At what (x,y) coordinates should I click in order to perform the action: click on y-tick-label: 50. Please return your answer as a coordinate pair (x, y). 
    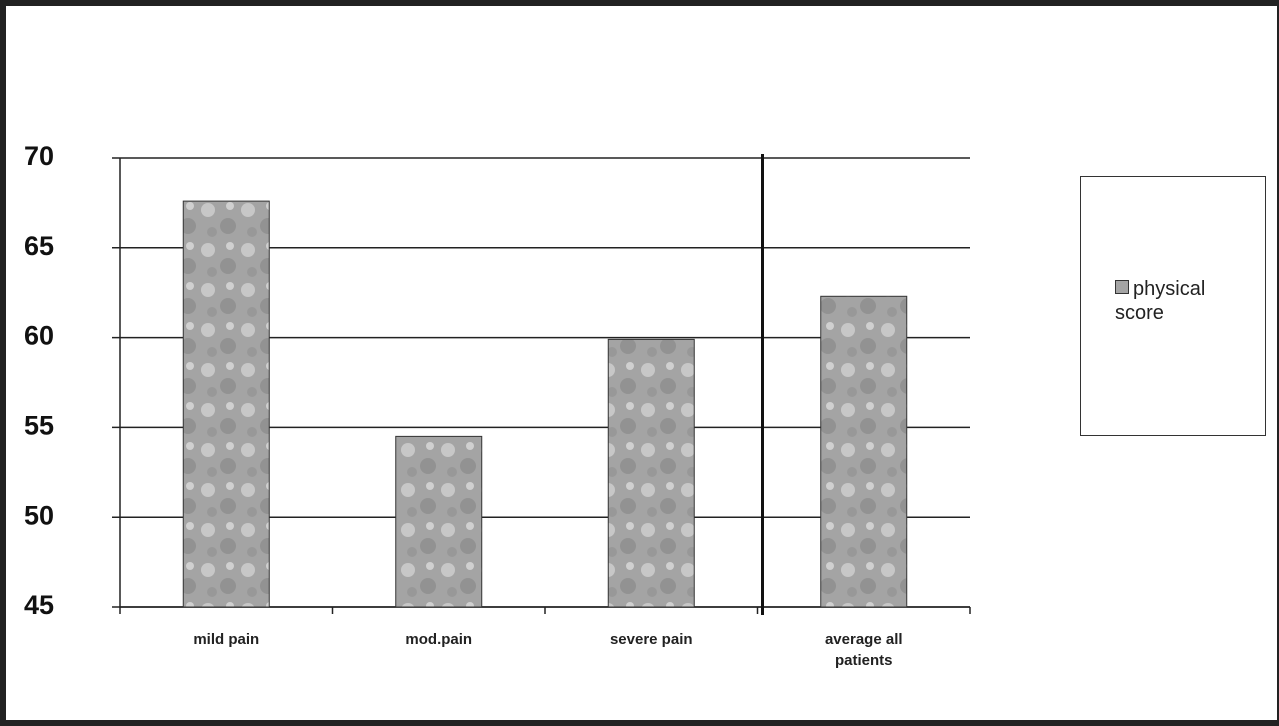
    Looking at the image, I should click on (39, 515).